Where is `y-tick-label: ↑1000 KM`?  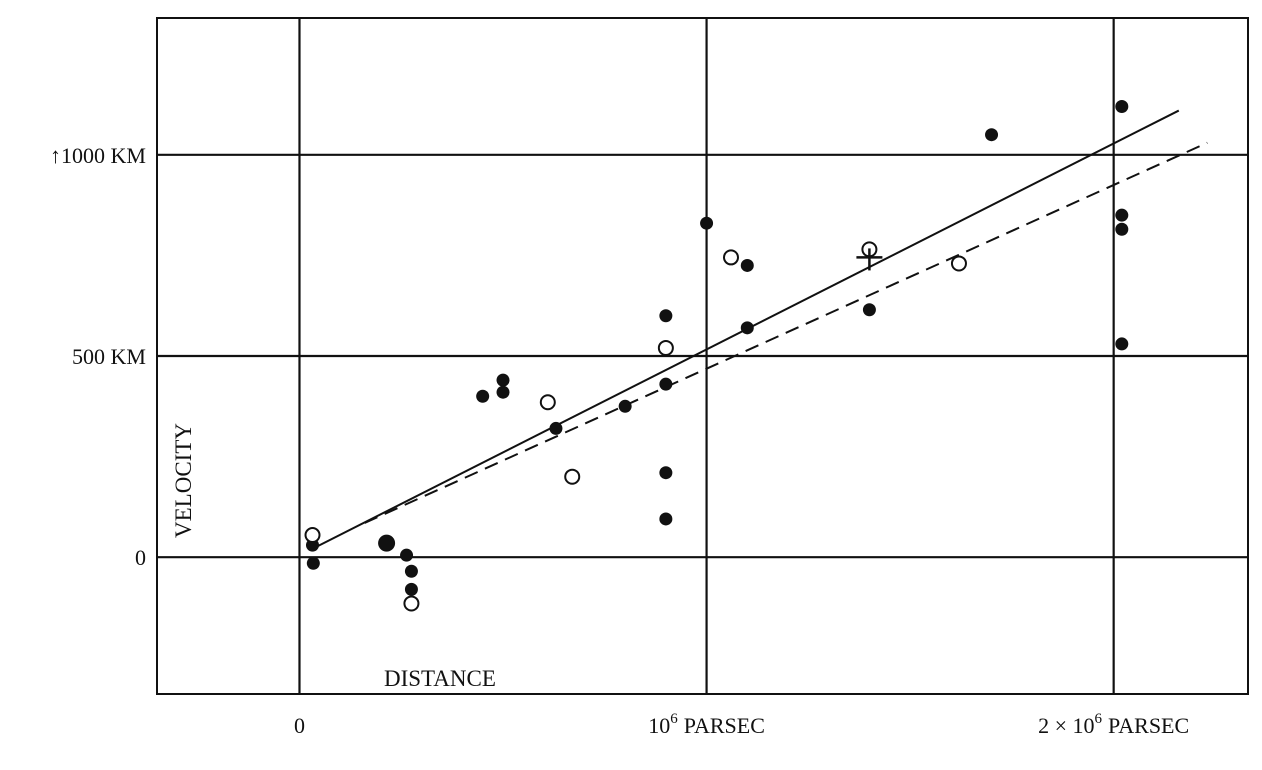
y-tick-label: ↑1000 KM is located at coordinates (98, 155).